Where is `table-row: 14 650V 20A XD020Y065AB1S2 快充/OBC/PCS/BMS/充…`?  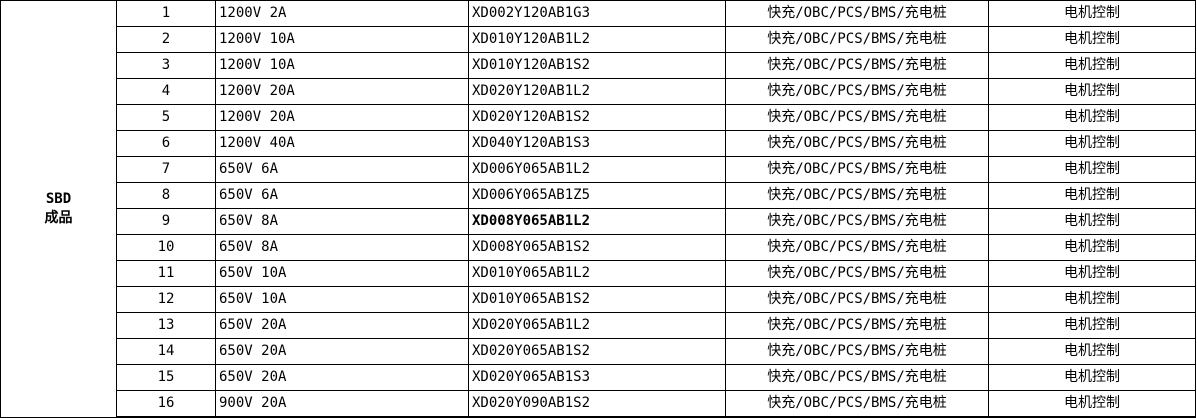
table-row: 14 650V 20A XD020Y065AB1S2 快充/OBC/PCS/BMS/充… is located at coordinates (598, 351).